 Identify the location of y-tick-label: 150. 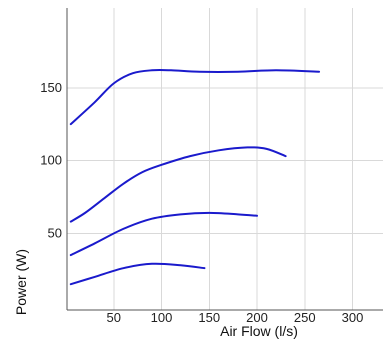
(51, 87).